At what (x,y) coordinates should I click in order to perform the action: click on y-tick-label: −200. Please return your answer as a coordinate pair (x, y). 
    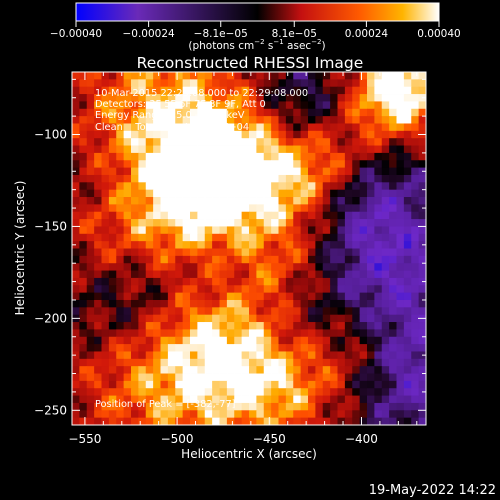
    Looking at the image, I should click on (50, 318).